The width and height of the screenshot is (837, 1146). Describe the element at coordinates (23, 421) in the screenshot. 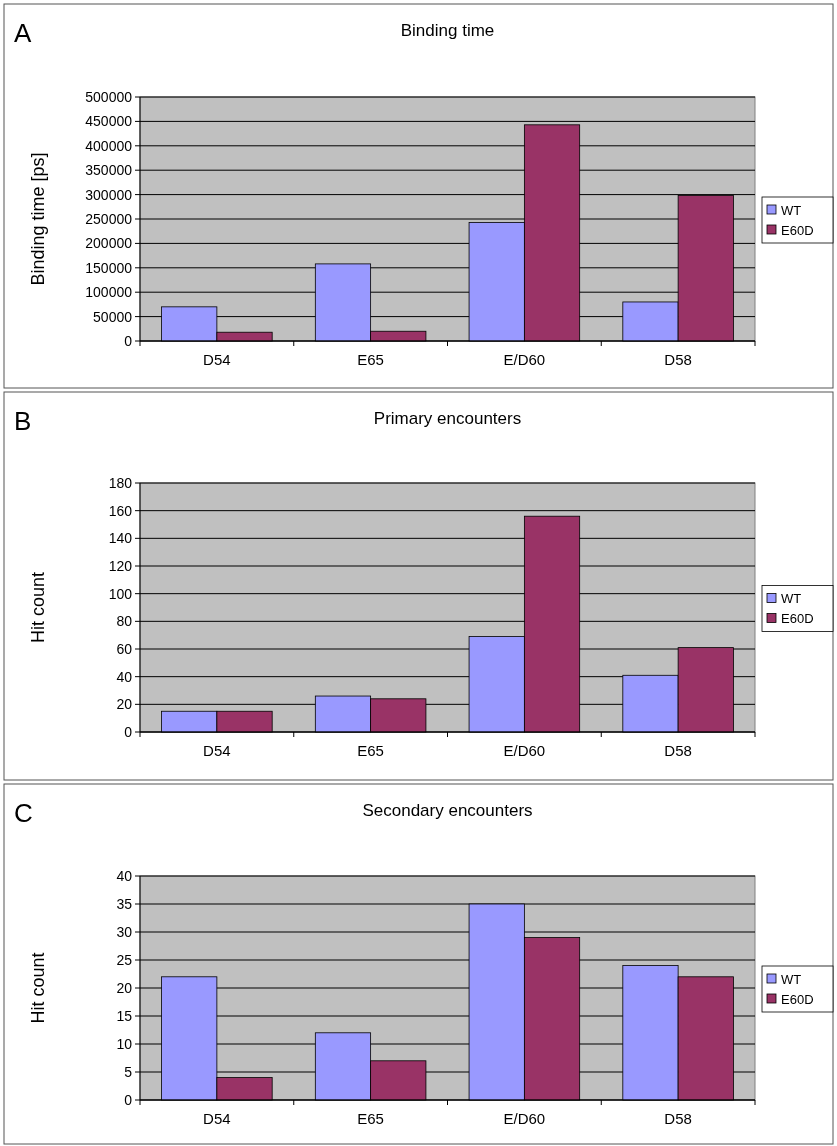

I see `text: B` at that location.